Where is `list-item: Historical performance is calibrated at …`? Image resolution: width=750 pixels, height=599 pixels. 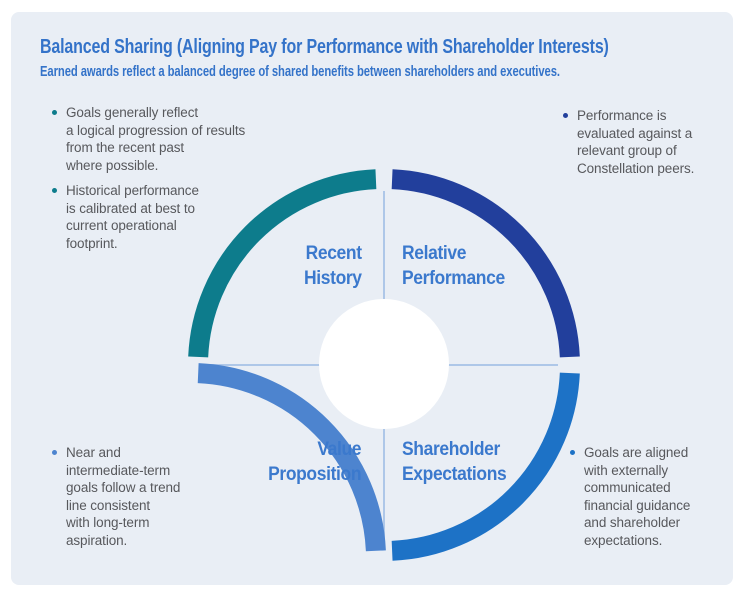
list-item: Historical performance is calibrated at … is located at coordinates (177, 217).